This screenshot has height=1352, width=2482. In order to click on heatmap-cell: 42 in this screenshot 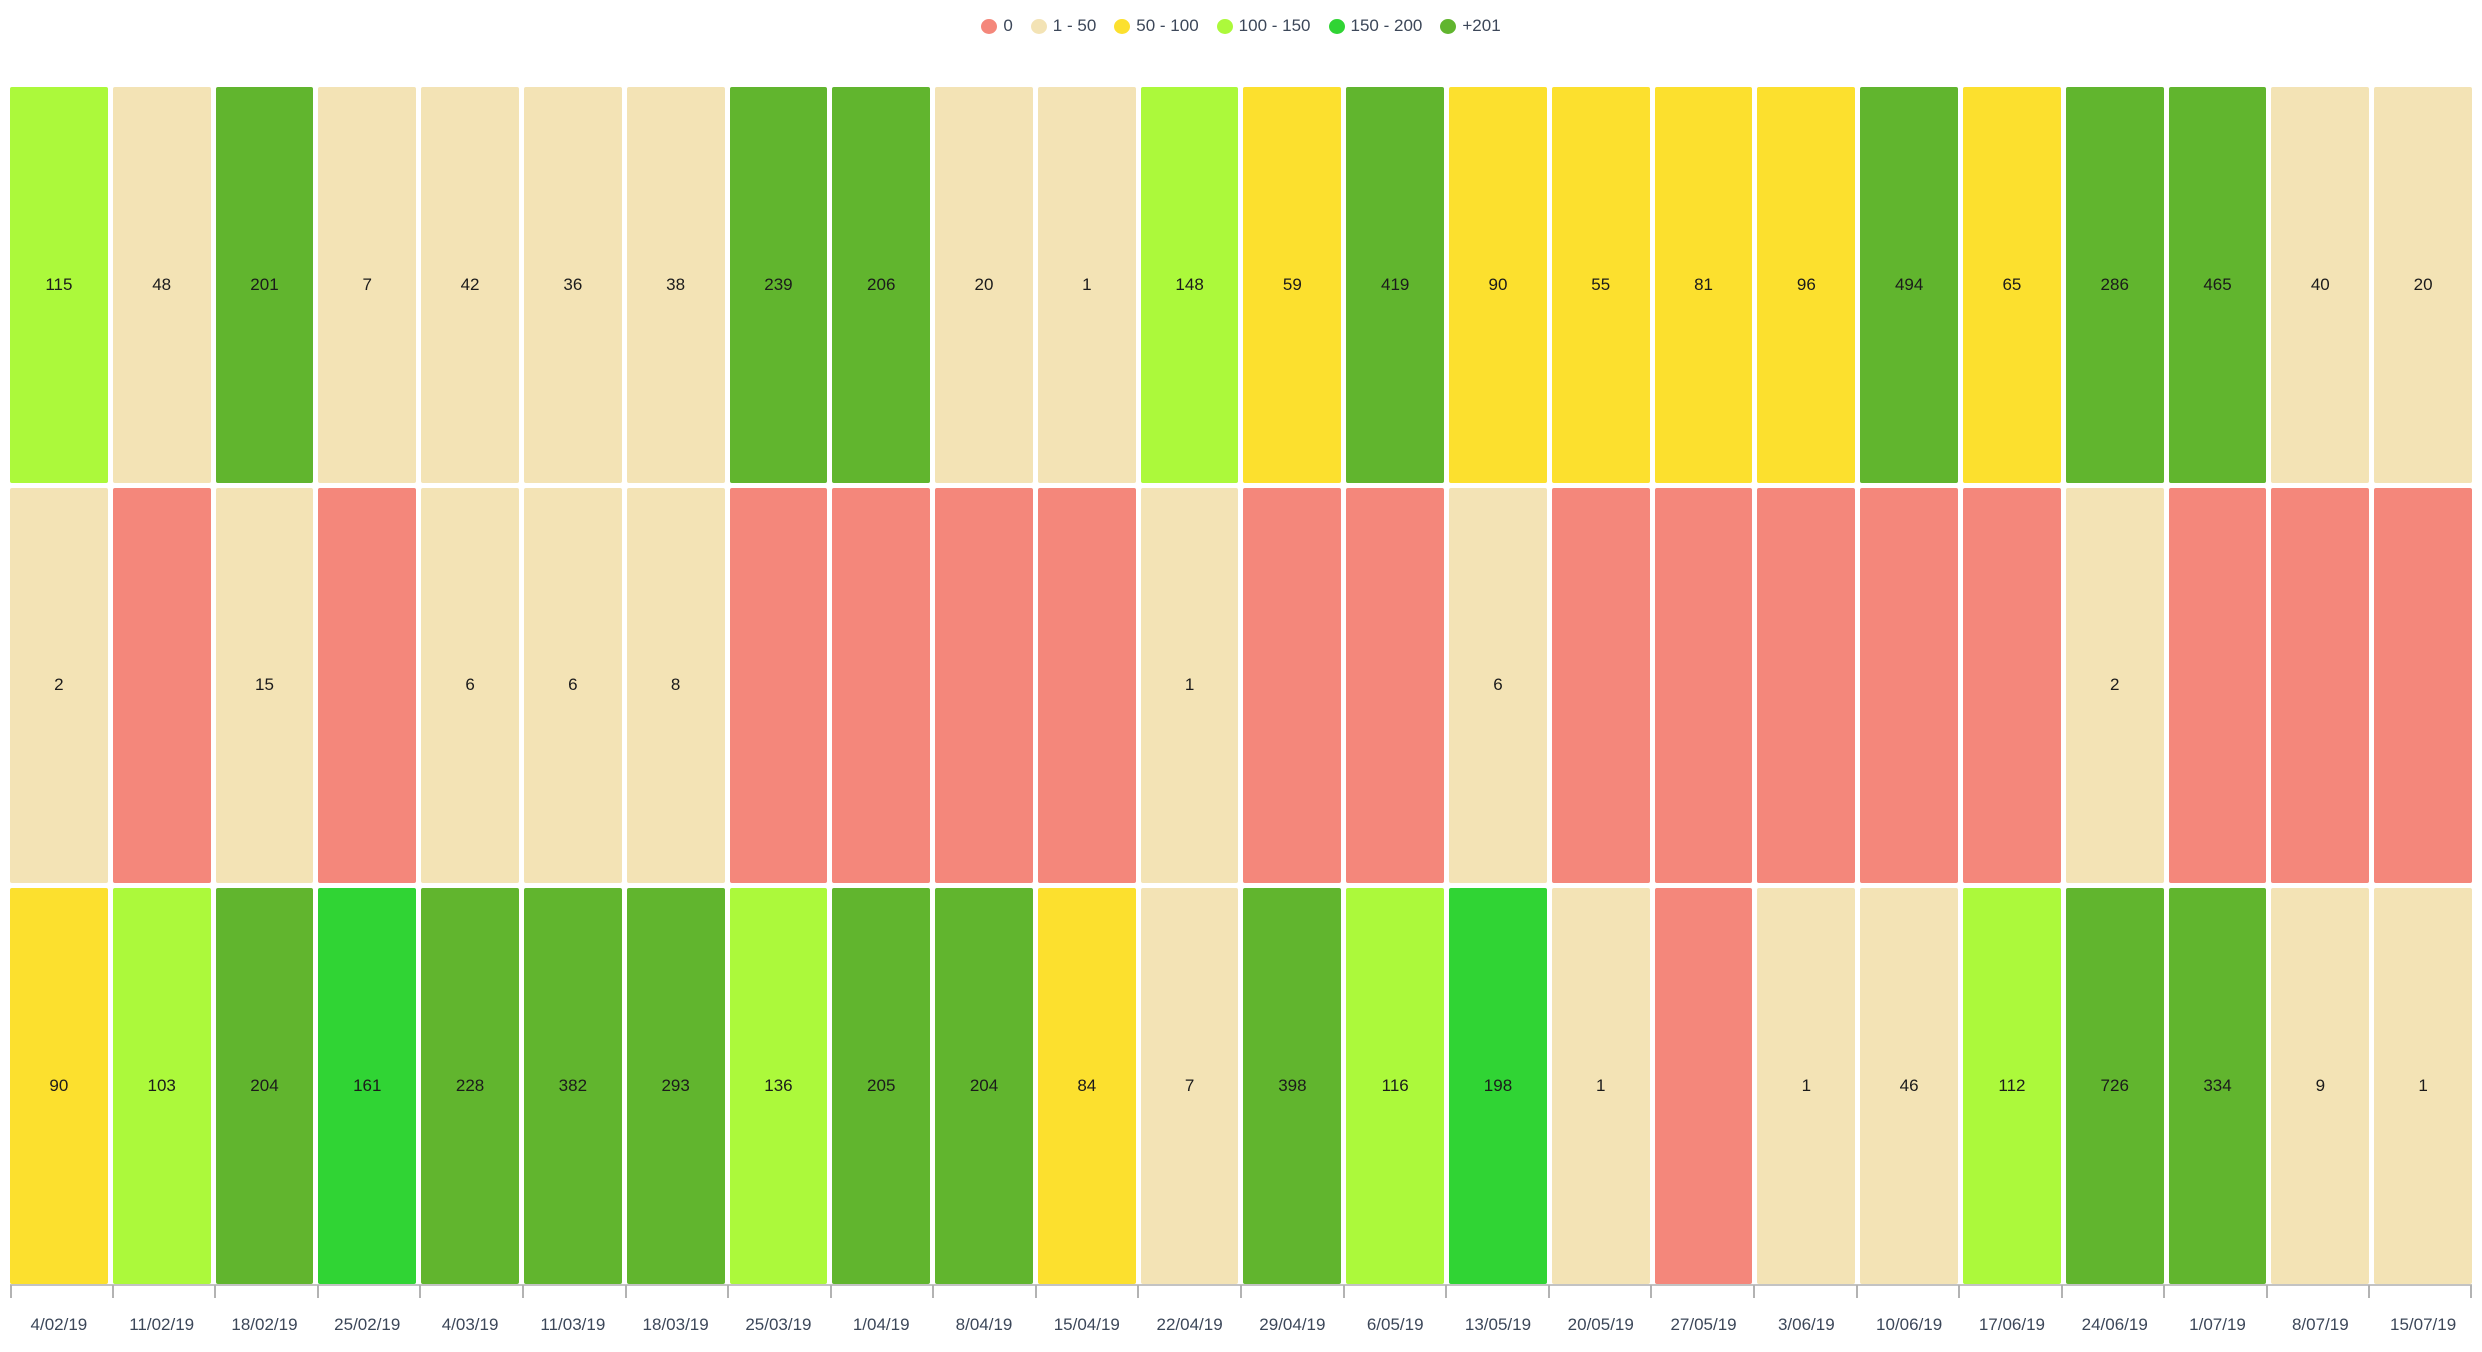, I will do `click(470, 285)`.